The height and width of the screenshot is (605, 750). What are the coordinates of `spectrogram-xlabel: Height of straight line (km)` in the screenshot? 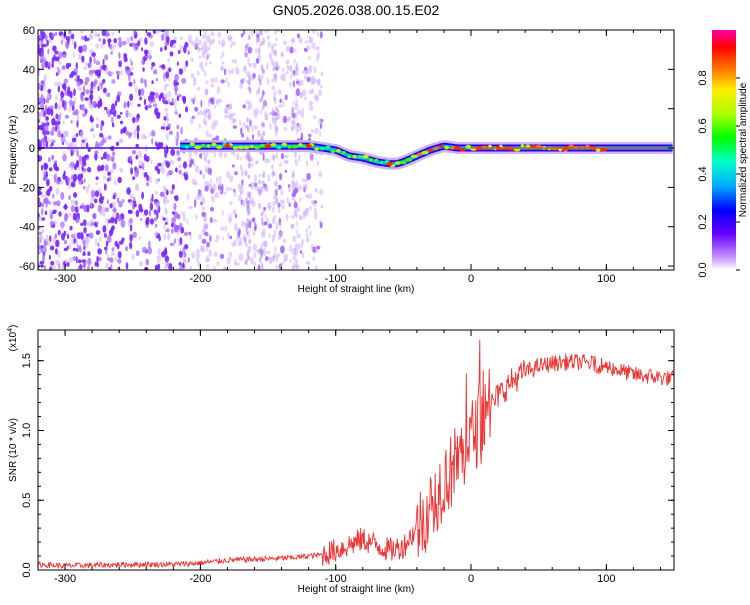 It's located at (356, 289).